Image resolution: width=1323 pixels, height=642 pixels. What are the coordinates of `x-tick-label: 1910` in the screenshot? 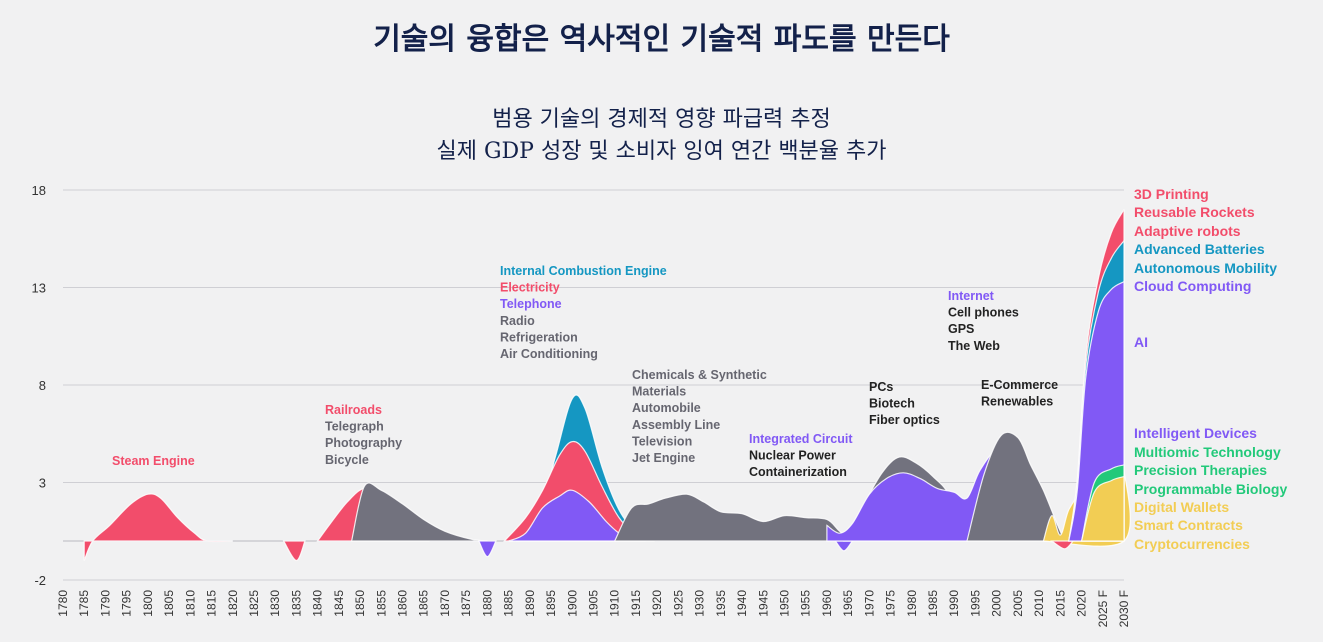 It's located at (615, 603).